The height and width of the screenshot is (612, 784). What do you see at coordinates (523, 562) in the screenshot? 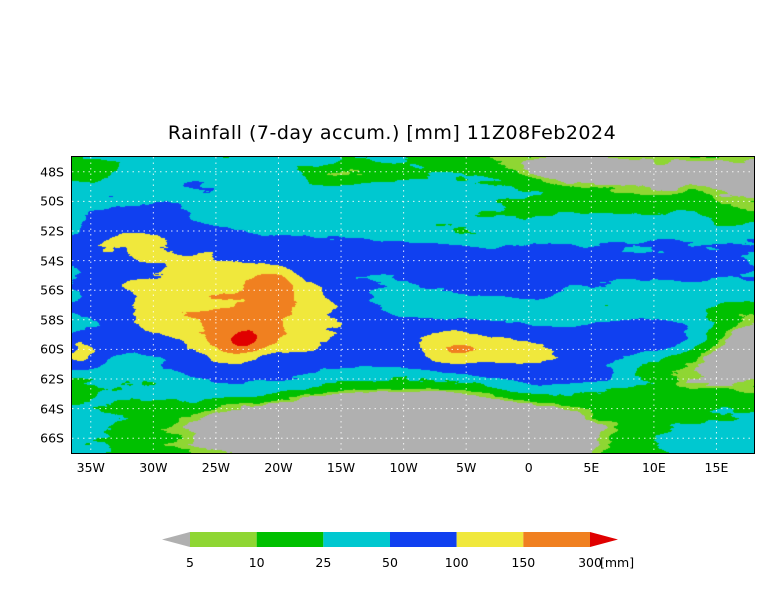
I see `colorbar-tick-label: 150` at bounding box center [523, 562].